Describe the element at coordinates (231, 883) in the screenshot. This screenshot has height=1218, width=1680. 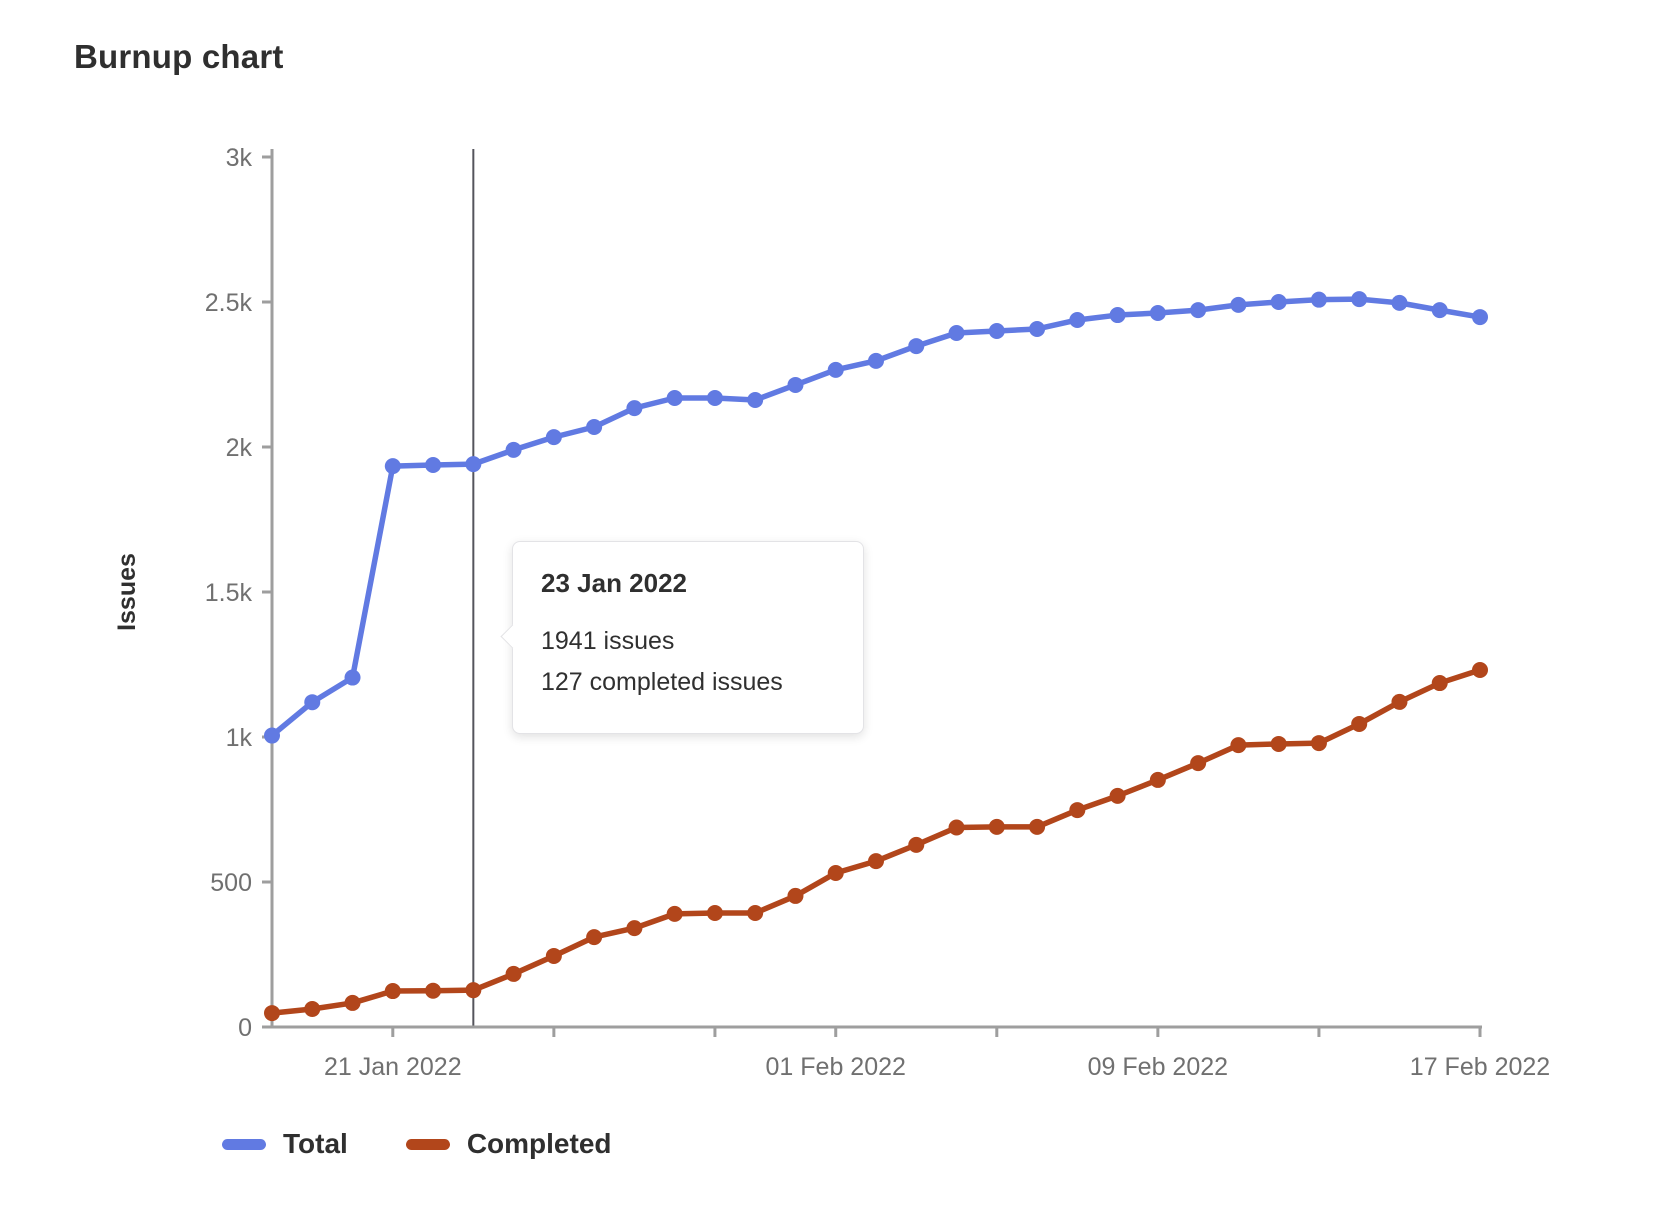
I see `y-axis-tick-label: 500` at that location.